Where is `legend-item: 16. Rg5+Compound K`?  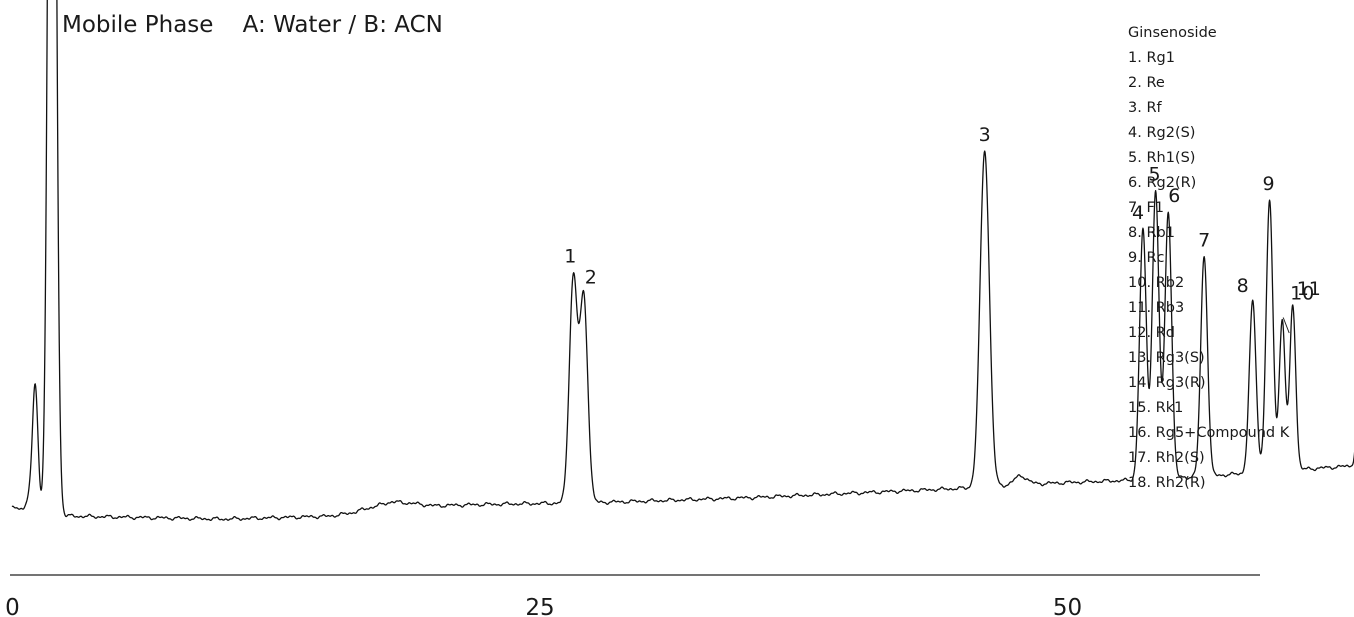
legend-item: 16. Rg5+Compound K is located at coordinates (1209, 433).